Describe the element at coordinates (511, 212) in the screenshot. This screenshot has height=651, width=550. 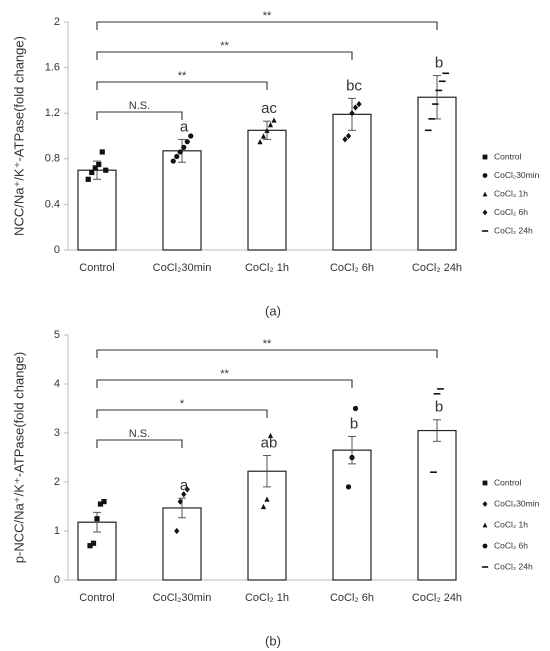
I see `legend-label: CoCl₂ 6h` at that location.